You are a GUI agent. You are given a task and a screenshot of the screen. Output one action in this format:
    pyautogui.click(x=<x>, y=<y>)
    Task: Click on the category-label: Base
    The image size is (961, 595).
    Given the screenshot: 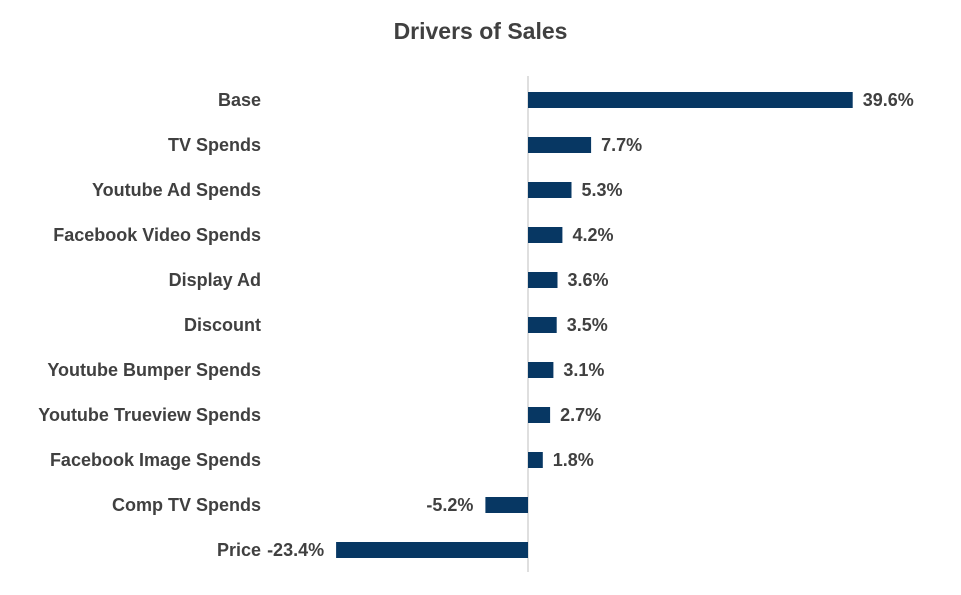 What is the action you would take?
    pyautogui.click(x=239, y=100)
    